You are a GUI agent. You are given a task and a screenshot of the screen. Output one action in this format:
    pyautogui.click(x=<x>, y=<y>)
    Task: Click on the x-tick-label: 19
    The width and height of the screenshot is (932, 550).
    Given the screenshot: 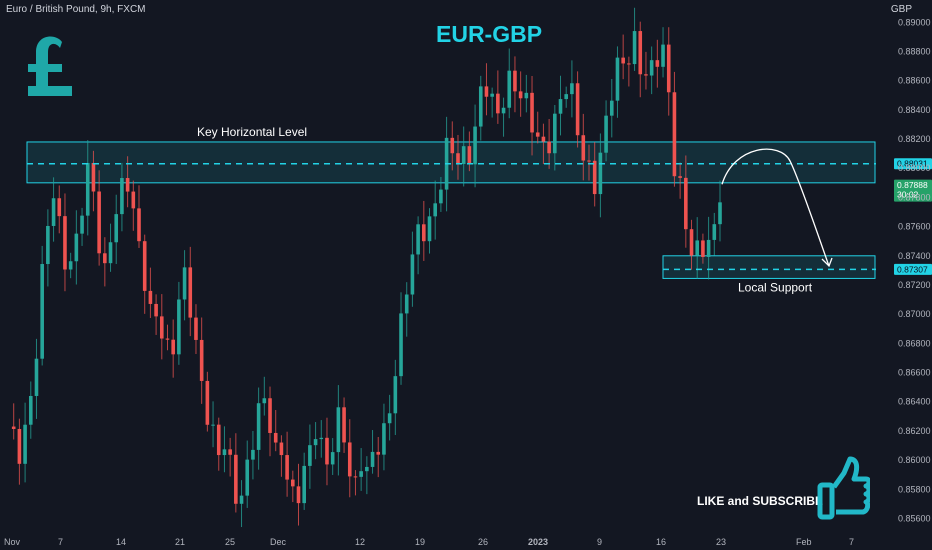 What is the action you would take?
    pyautogui.click(x=420, y=542)
    